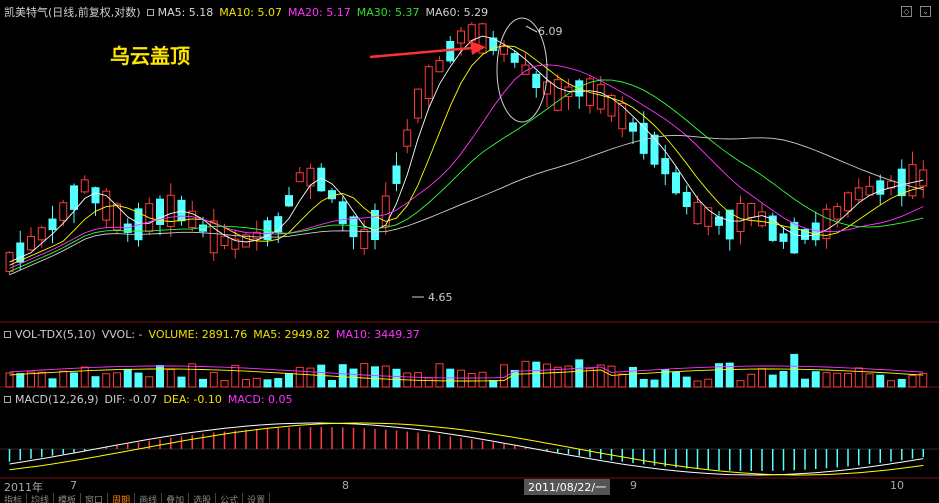 This screenshot has height=503, width=939. Describe the element at coordinates (131, 399) in the screenshot. I see `dif-value: DIF: -0.07` at that location.